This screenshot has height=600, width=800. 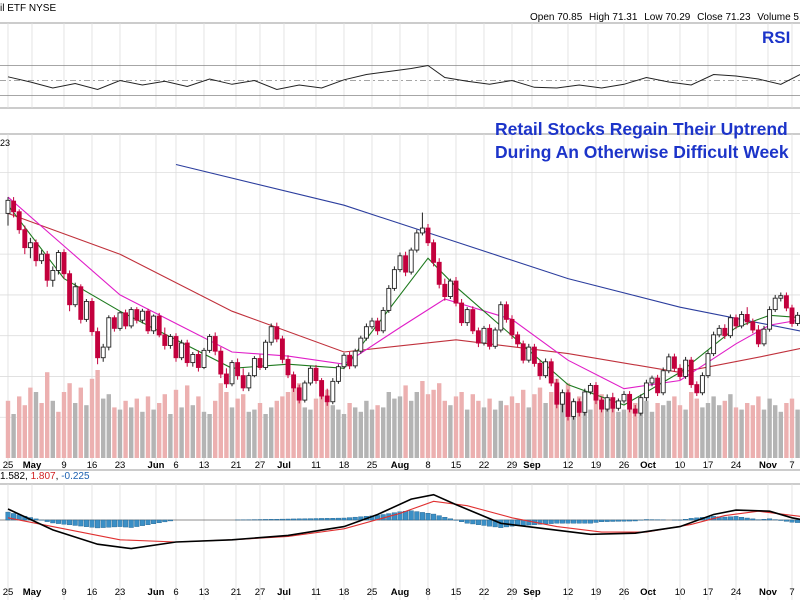 What do you see at coordinates (736, 592) in the screenshot?
I see `x-tick-label: 24` at bounding box center [736, 592].